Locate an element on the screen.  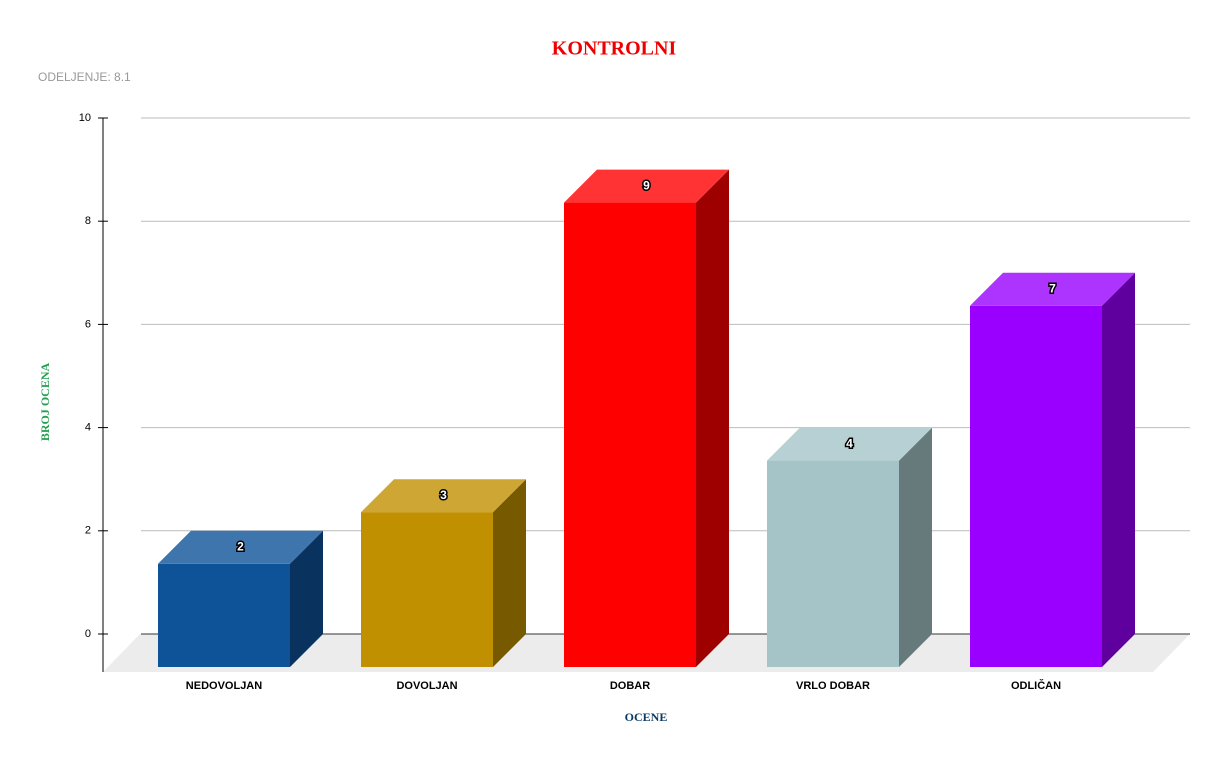
value-label: 9 is located at coordinates (646, 185).